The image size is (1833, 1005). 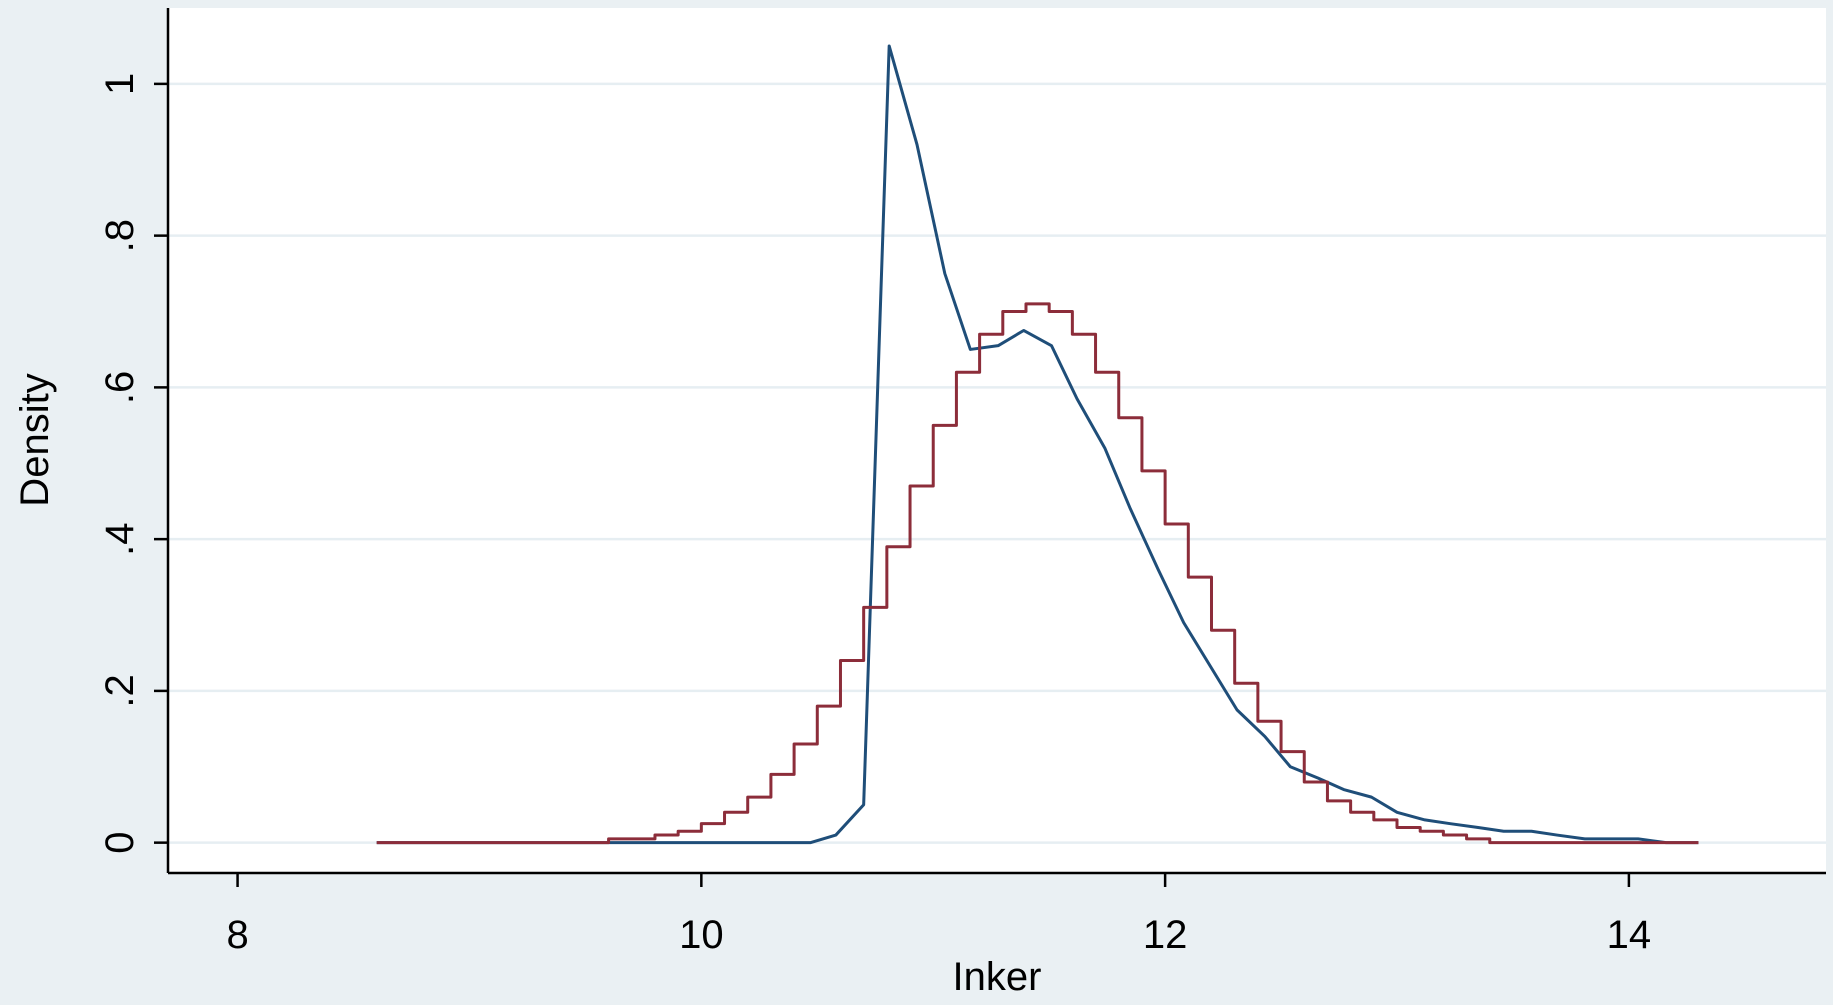 I want to click on x-ticks: 8 10 12 14, so click(x=938, y=915).